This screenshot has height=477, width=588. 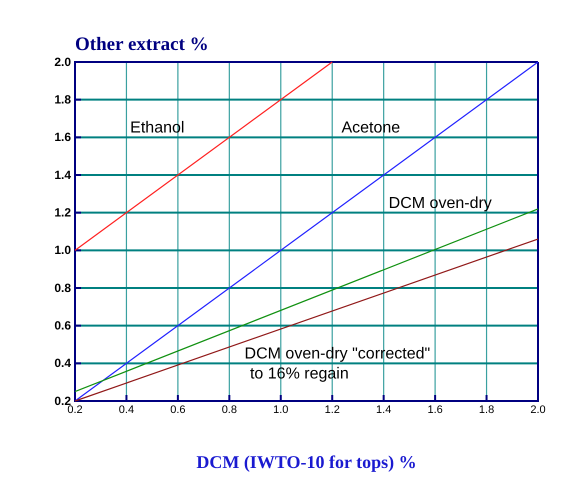 I want to click on x-tick-label: 1.8, so click(x=486, y=410).